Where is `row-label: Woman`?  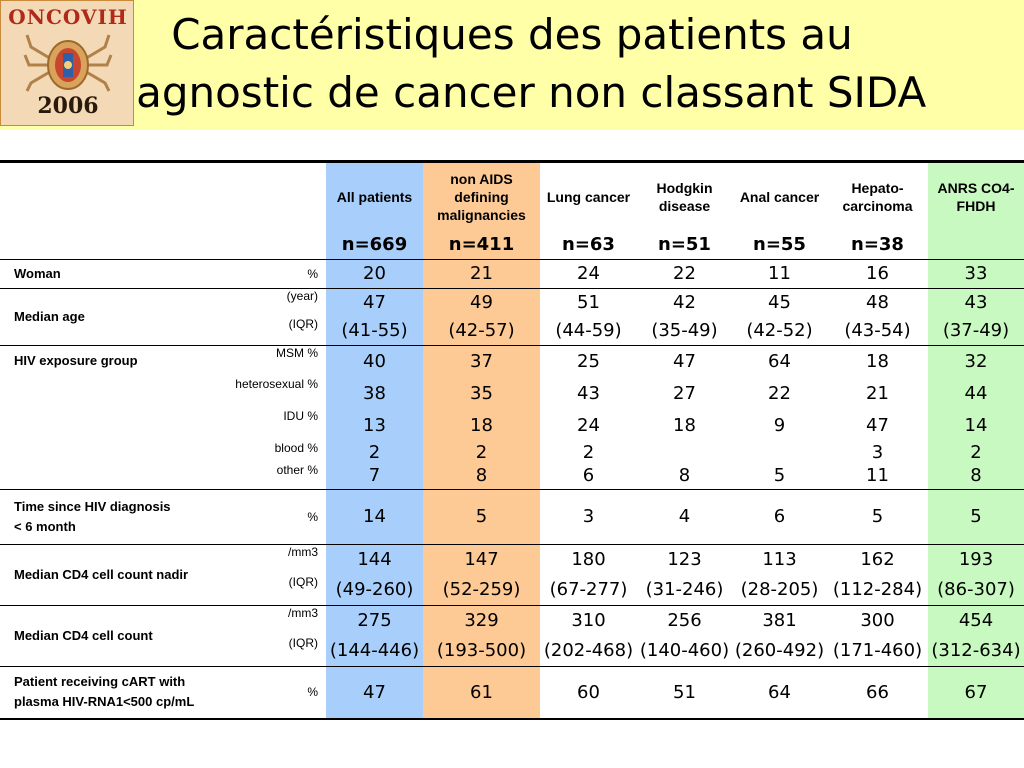
row-label: Woman is located at coordinates (114, 273).